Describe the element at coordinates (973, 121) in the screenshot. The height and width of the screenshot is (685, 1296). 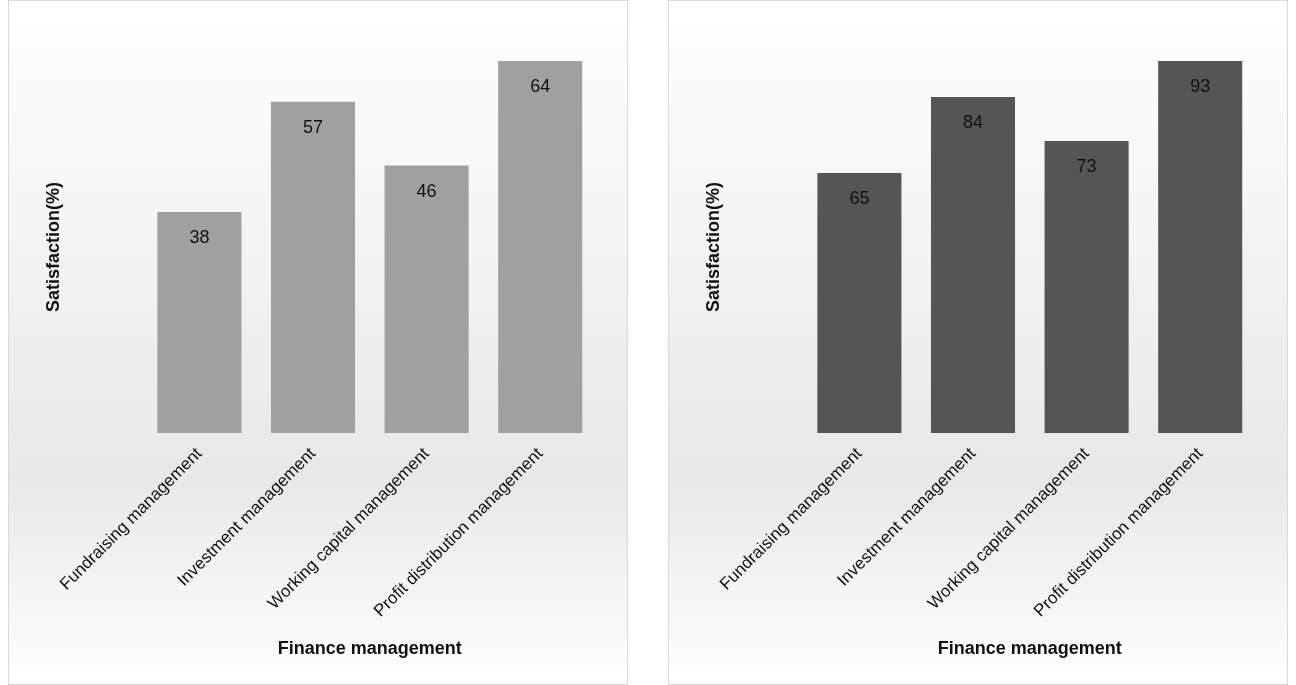
I see `data-label: 84` at that location.